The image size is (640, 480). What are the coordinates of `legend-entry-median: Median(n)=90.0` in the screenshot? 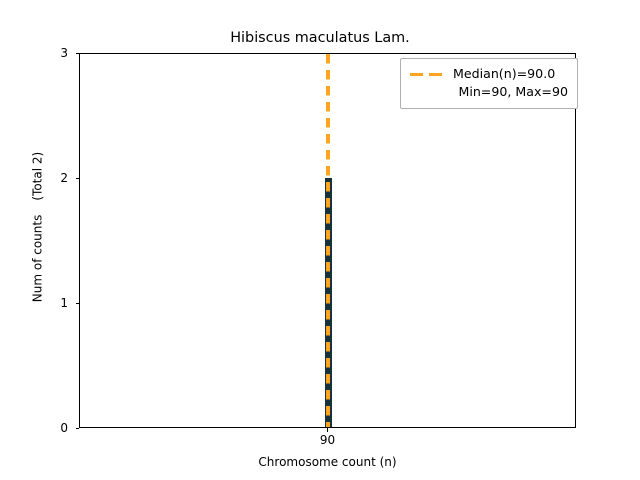 It's located at (489, 74).